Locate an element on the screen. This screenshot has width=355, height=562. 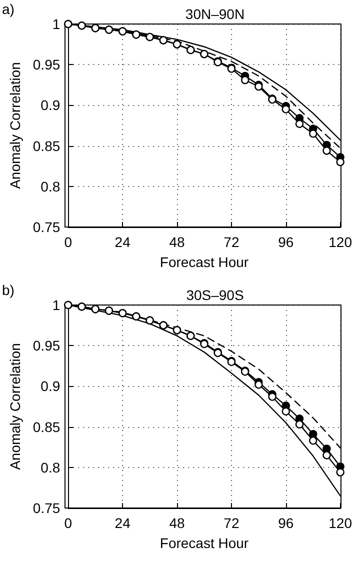
text: b) is located at coordinates (8, 290).